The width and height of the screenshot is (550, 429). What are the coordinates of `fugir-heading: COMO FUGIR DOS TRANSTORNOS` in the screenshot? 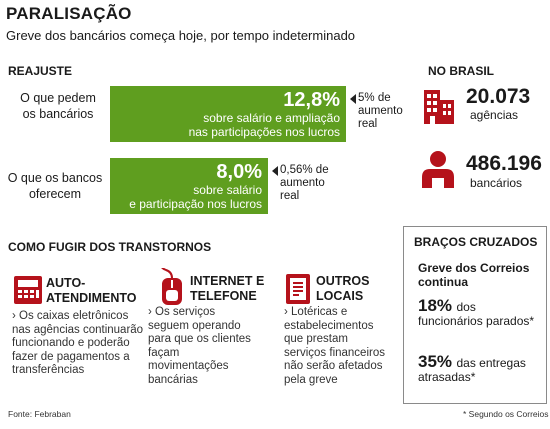 It's located at (110, 247).